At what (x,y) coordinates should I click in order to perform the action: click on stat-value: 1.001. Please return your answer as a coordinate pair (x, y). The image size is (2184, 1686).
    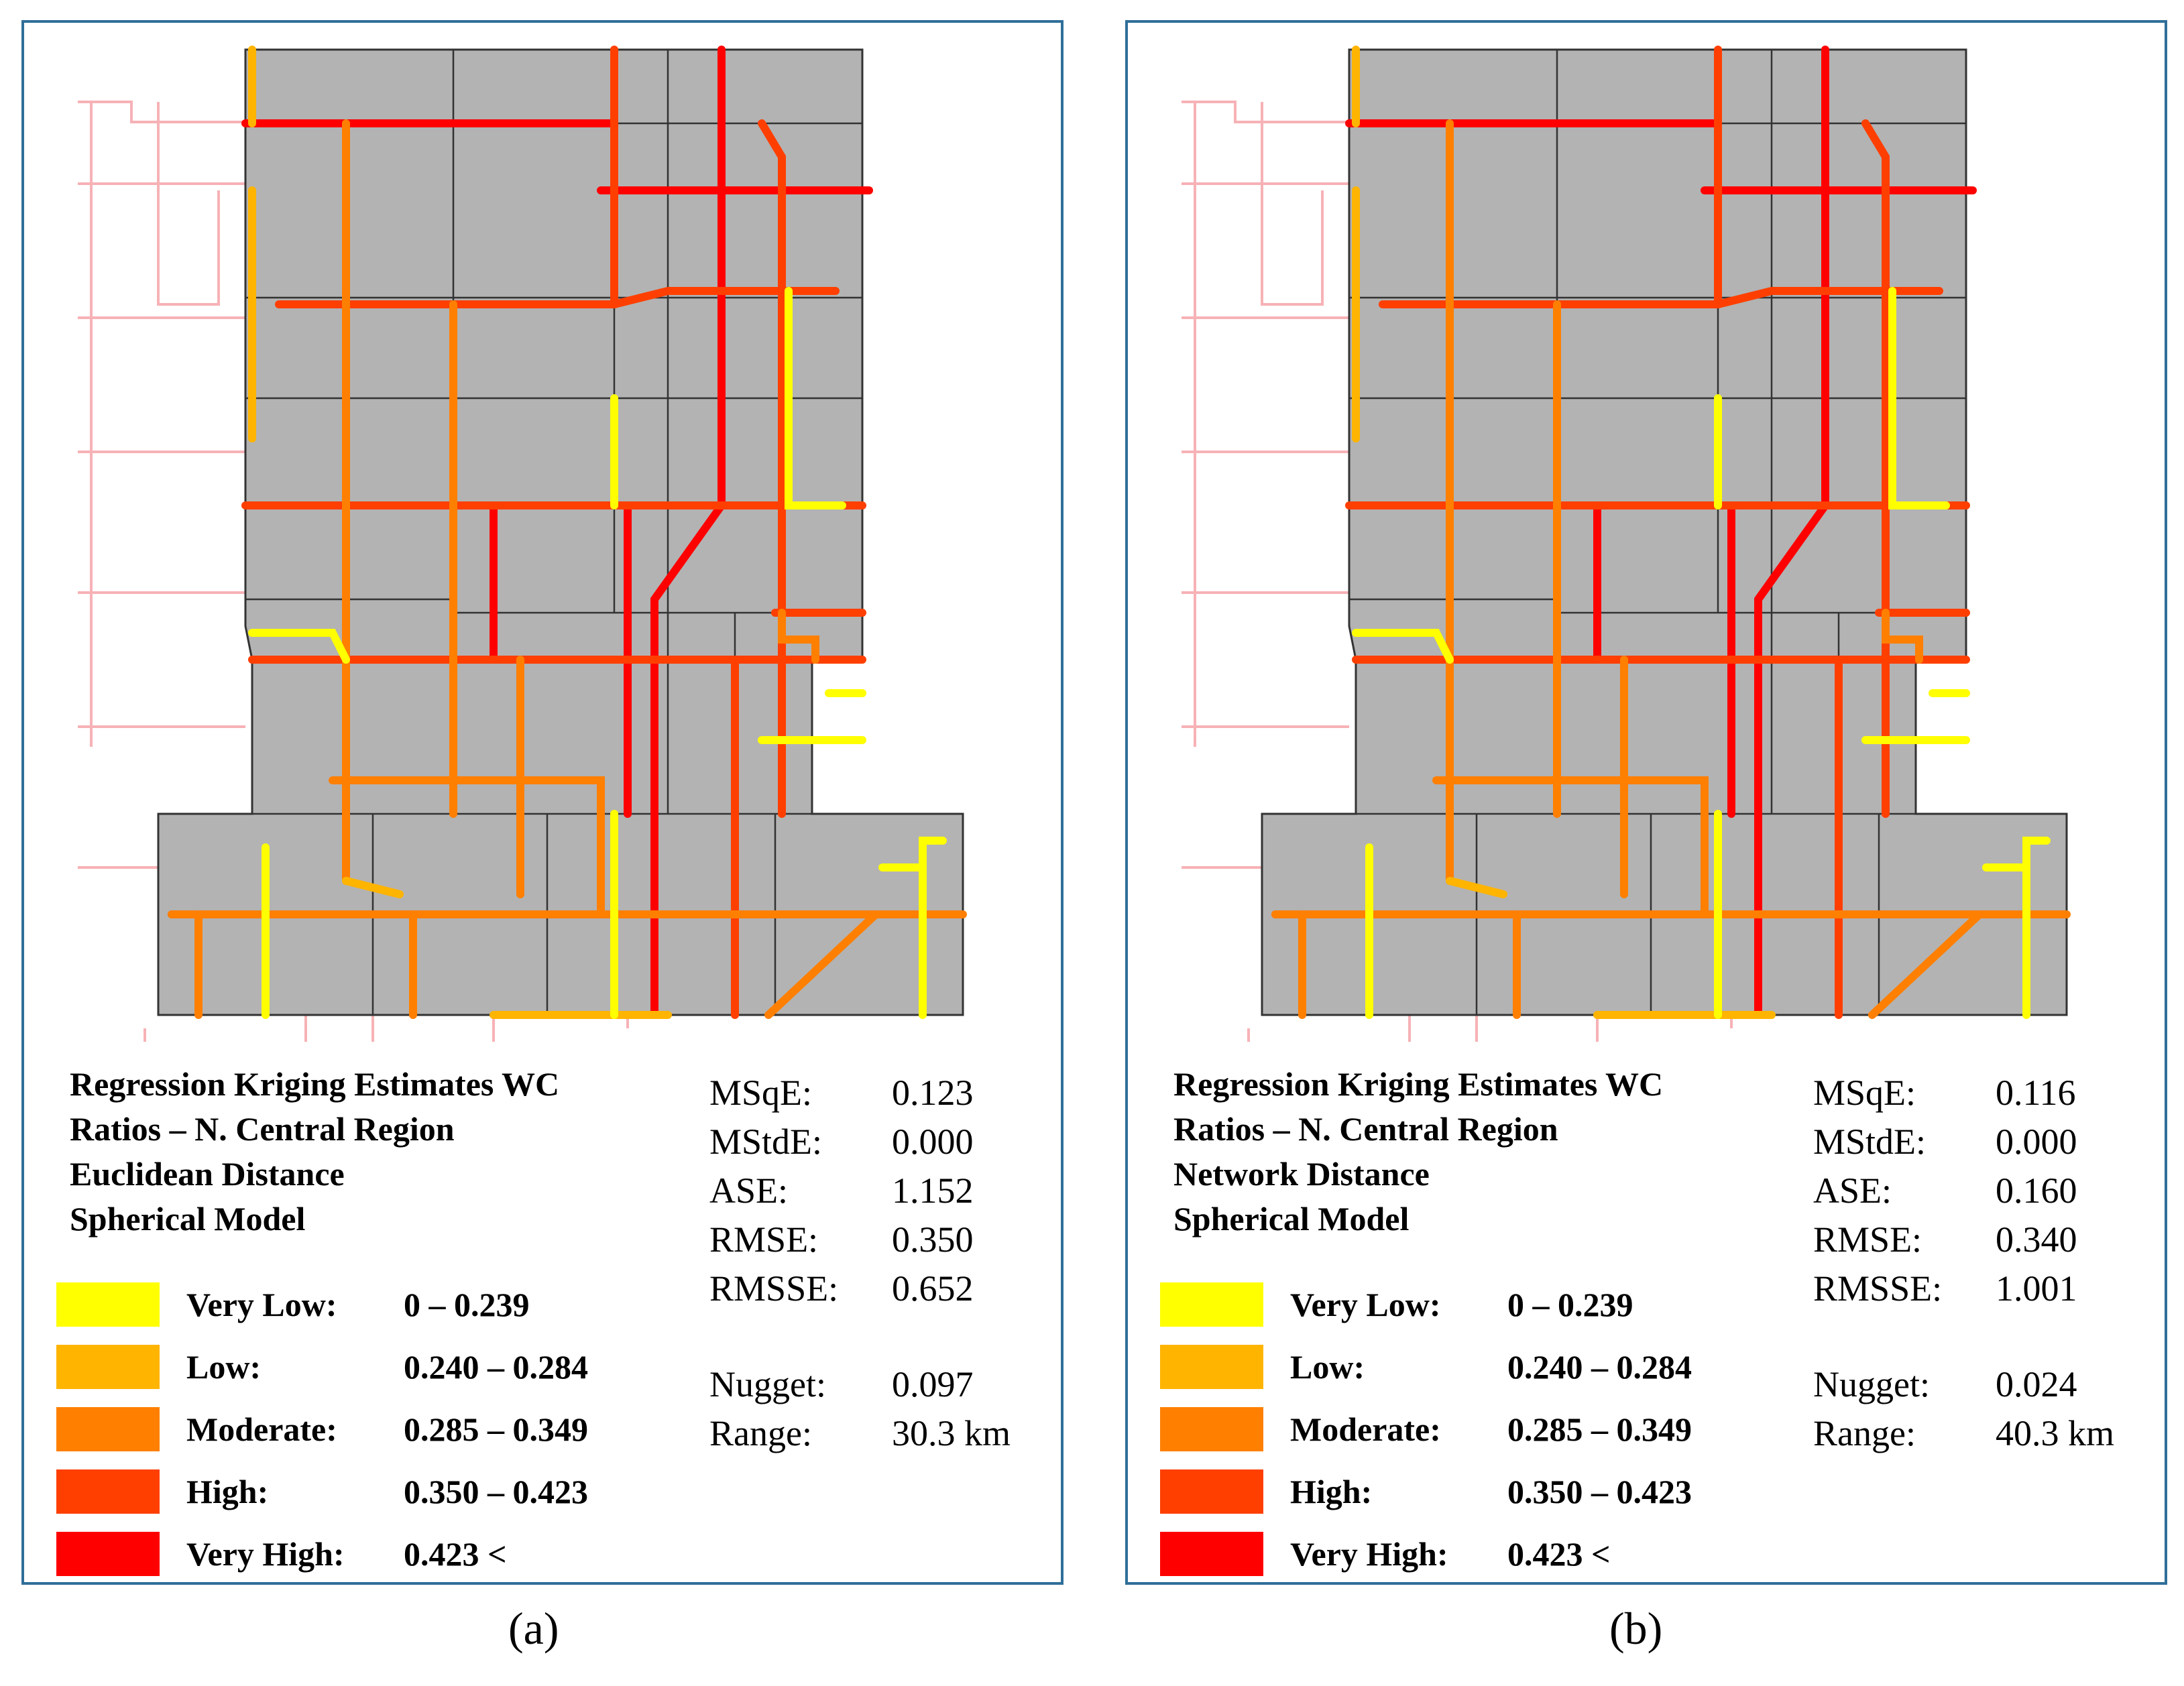
    Looking at the image, I should click on (2036, 1288).